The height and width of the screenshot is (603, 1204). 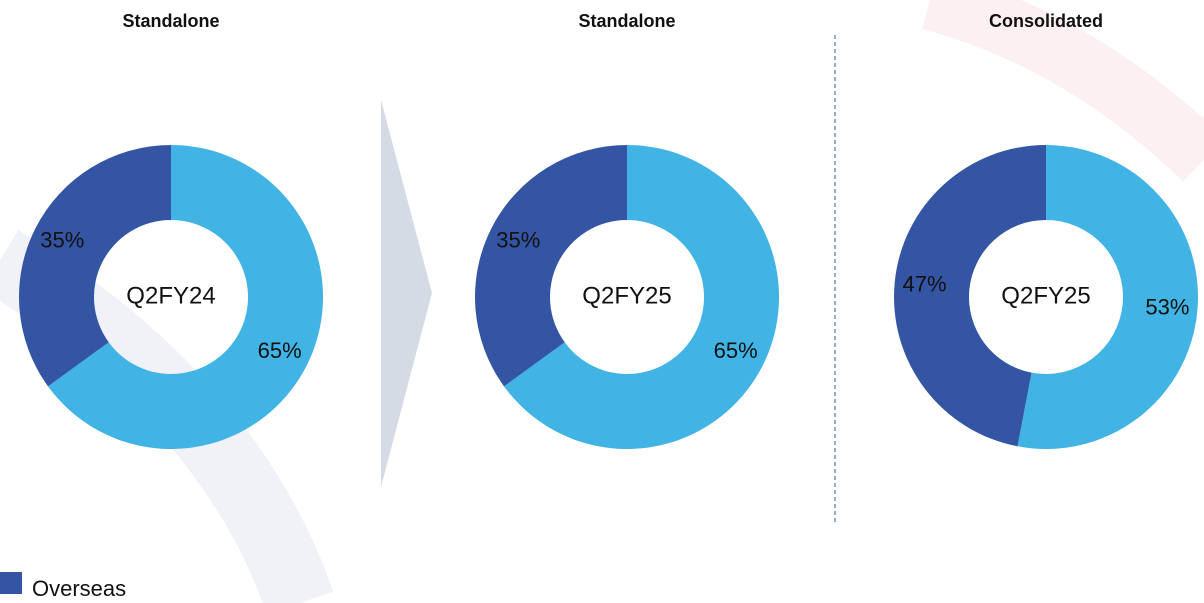 I want to click on decor-arc, so click(x=1063, y=91).